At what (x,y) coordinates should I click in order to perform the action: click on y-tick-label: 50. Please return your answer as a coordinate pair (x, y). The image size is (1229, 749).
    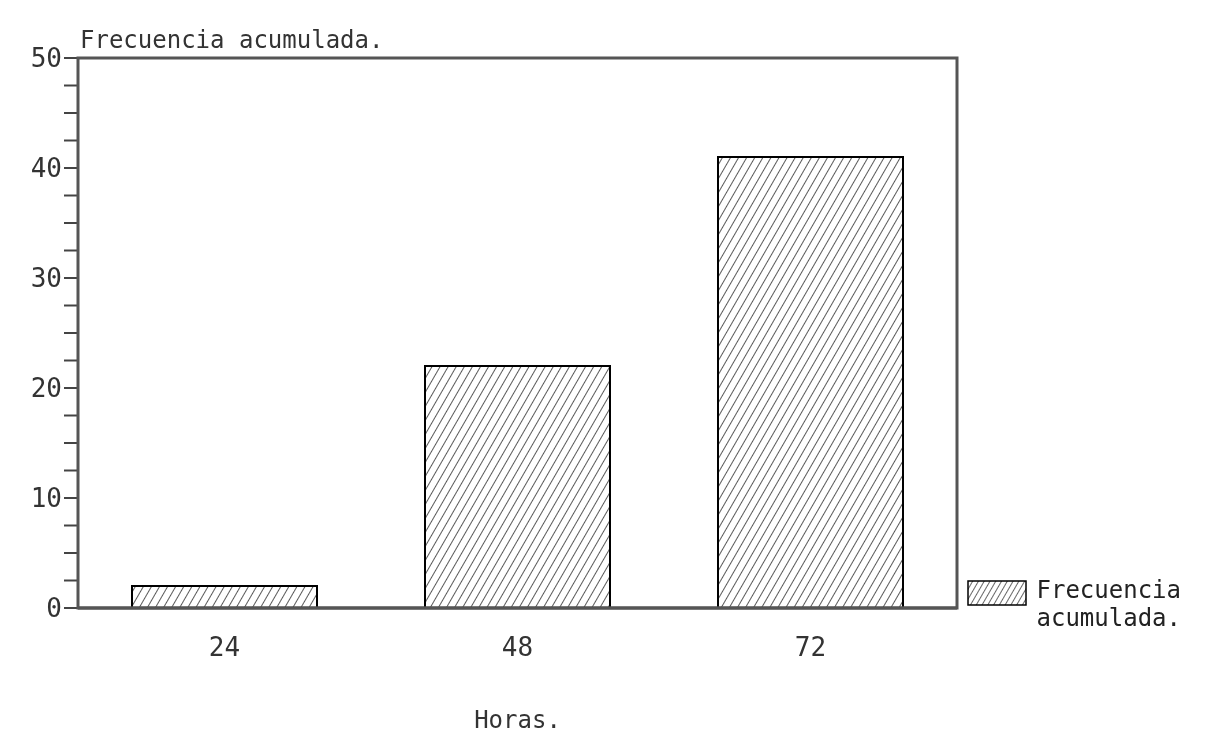
    Looking at the image, I should click on (46, 58).